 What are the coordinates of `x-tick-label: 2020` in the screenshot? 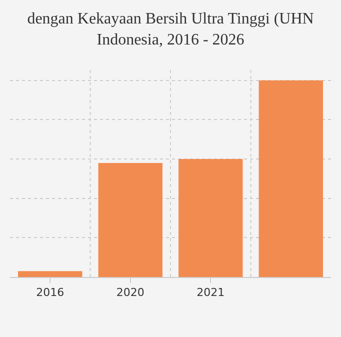 It's located at (130, 293).